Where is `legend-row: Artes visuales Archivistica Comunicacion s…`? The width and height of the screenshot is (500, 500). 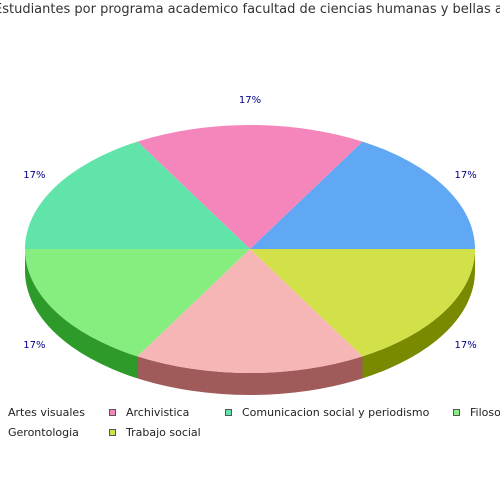 legend-row: Artes visuales Archivistica Comunicacion s… is located at coordinates (250, 413).